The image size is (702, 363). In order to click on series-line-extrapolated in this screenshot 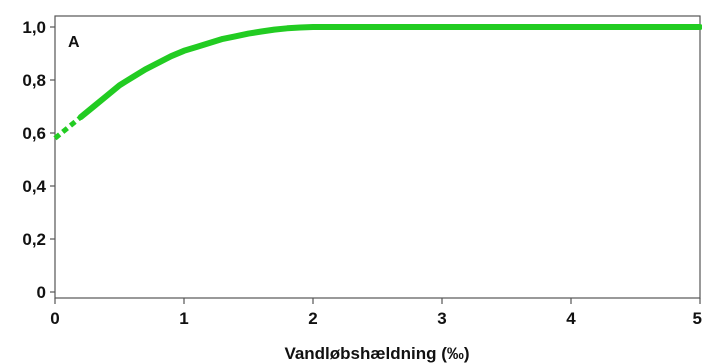, I will do `click(68, 128)`.